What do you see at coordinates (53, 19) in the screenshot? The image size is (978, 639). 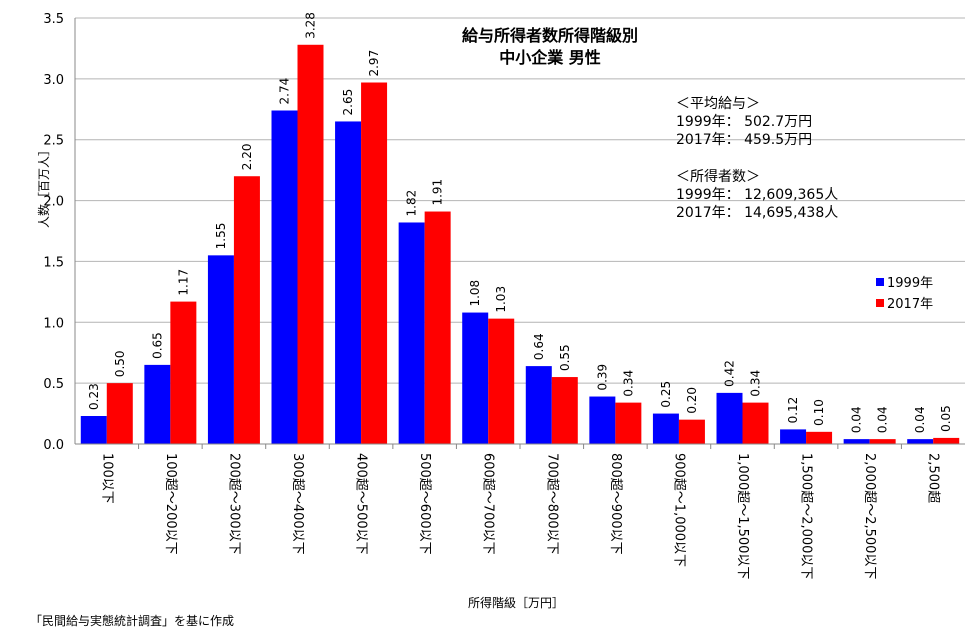 I see `y-tick-label: 3.5` at bounding box center [53, 19].